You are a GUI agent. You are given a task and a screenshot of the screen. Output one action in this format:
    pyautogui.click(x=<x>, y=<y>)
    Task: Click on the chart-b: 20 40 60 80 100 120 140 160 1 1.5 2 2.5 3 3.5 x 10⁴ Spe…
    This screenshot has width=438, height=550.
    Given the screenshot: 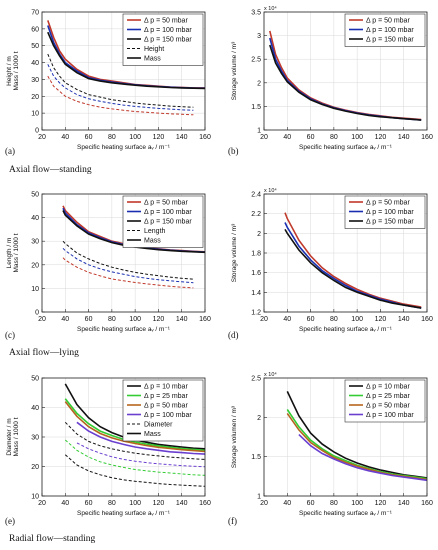 What is the action you would take?
    pyautogui.click(x=329, y=82)
    